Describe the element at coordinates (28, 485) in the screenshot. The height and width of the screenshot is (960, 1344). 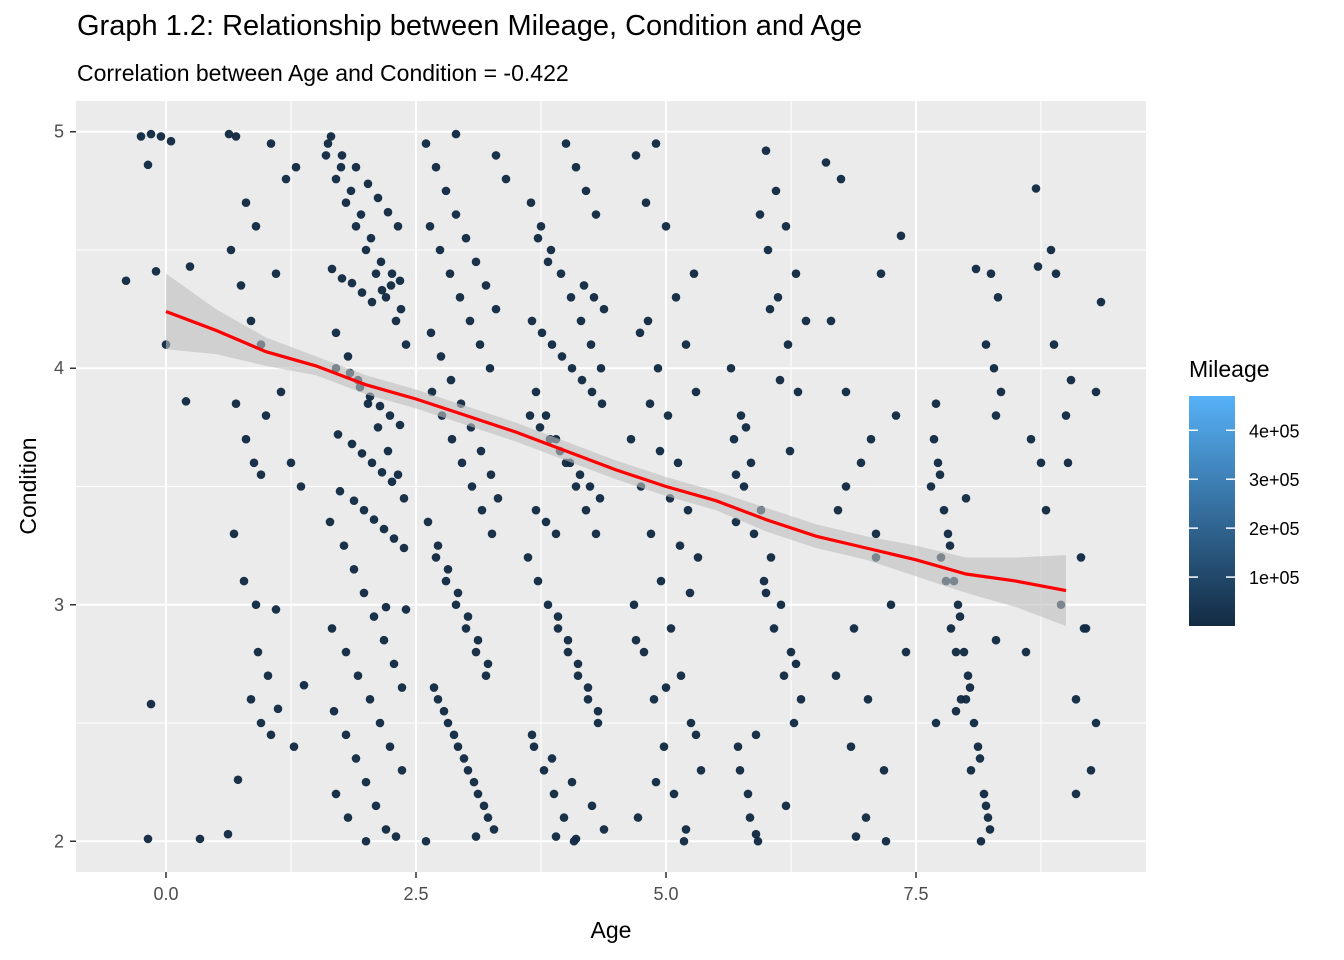
I see `y-axis-label: Condition` at that location.